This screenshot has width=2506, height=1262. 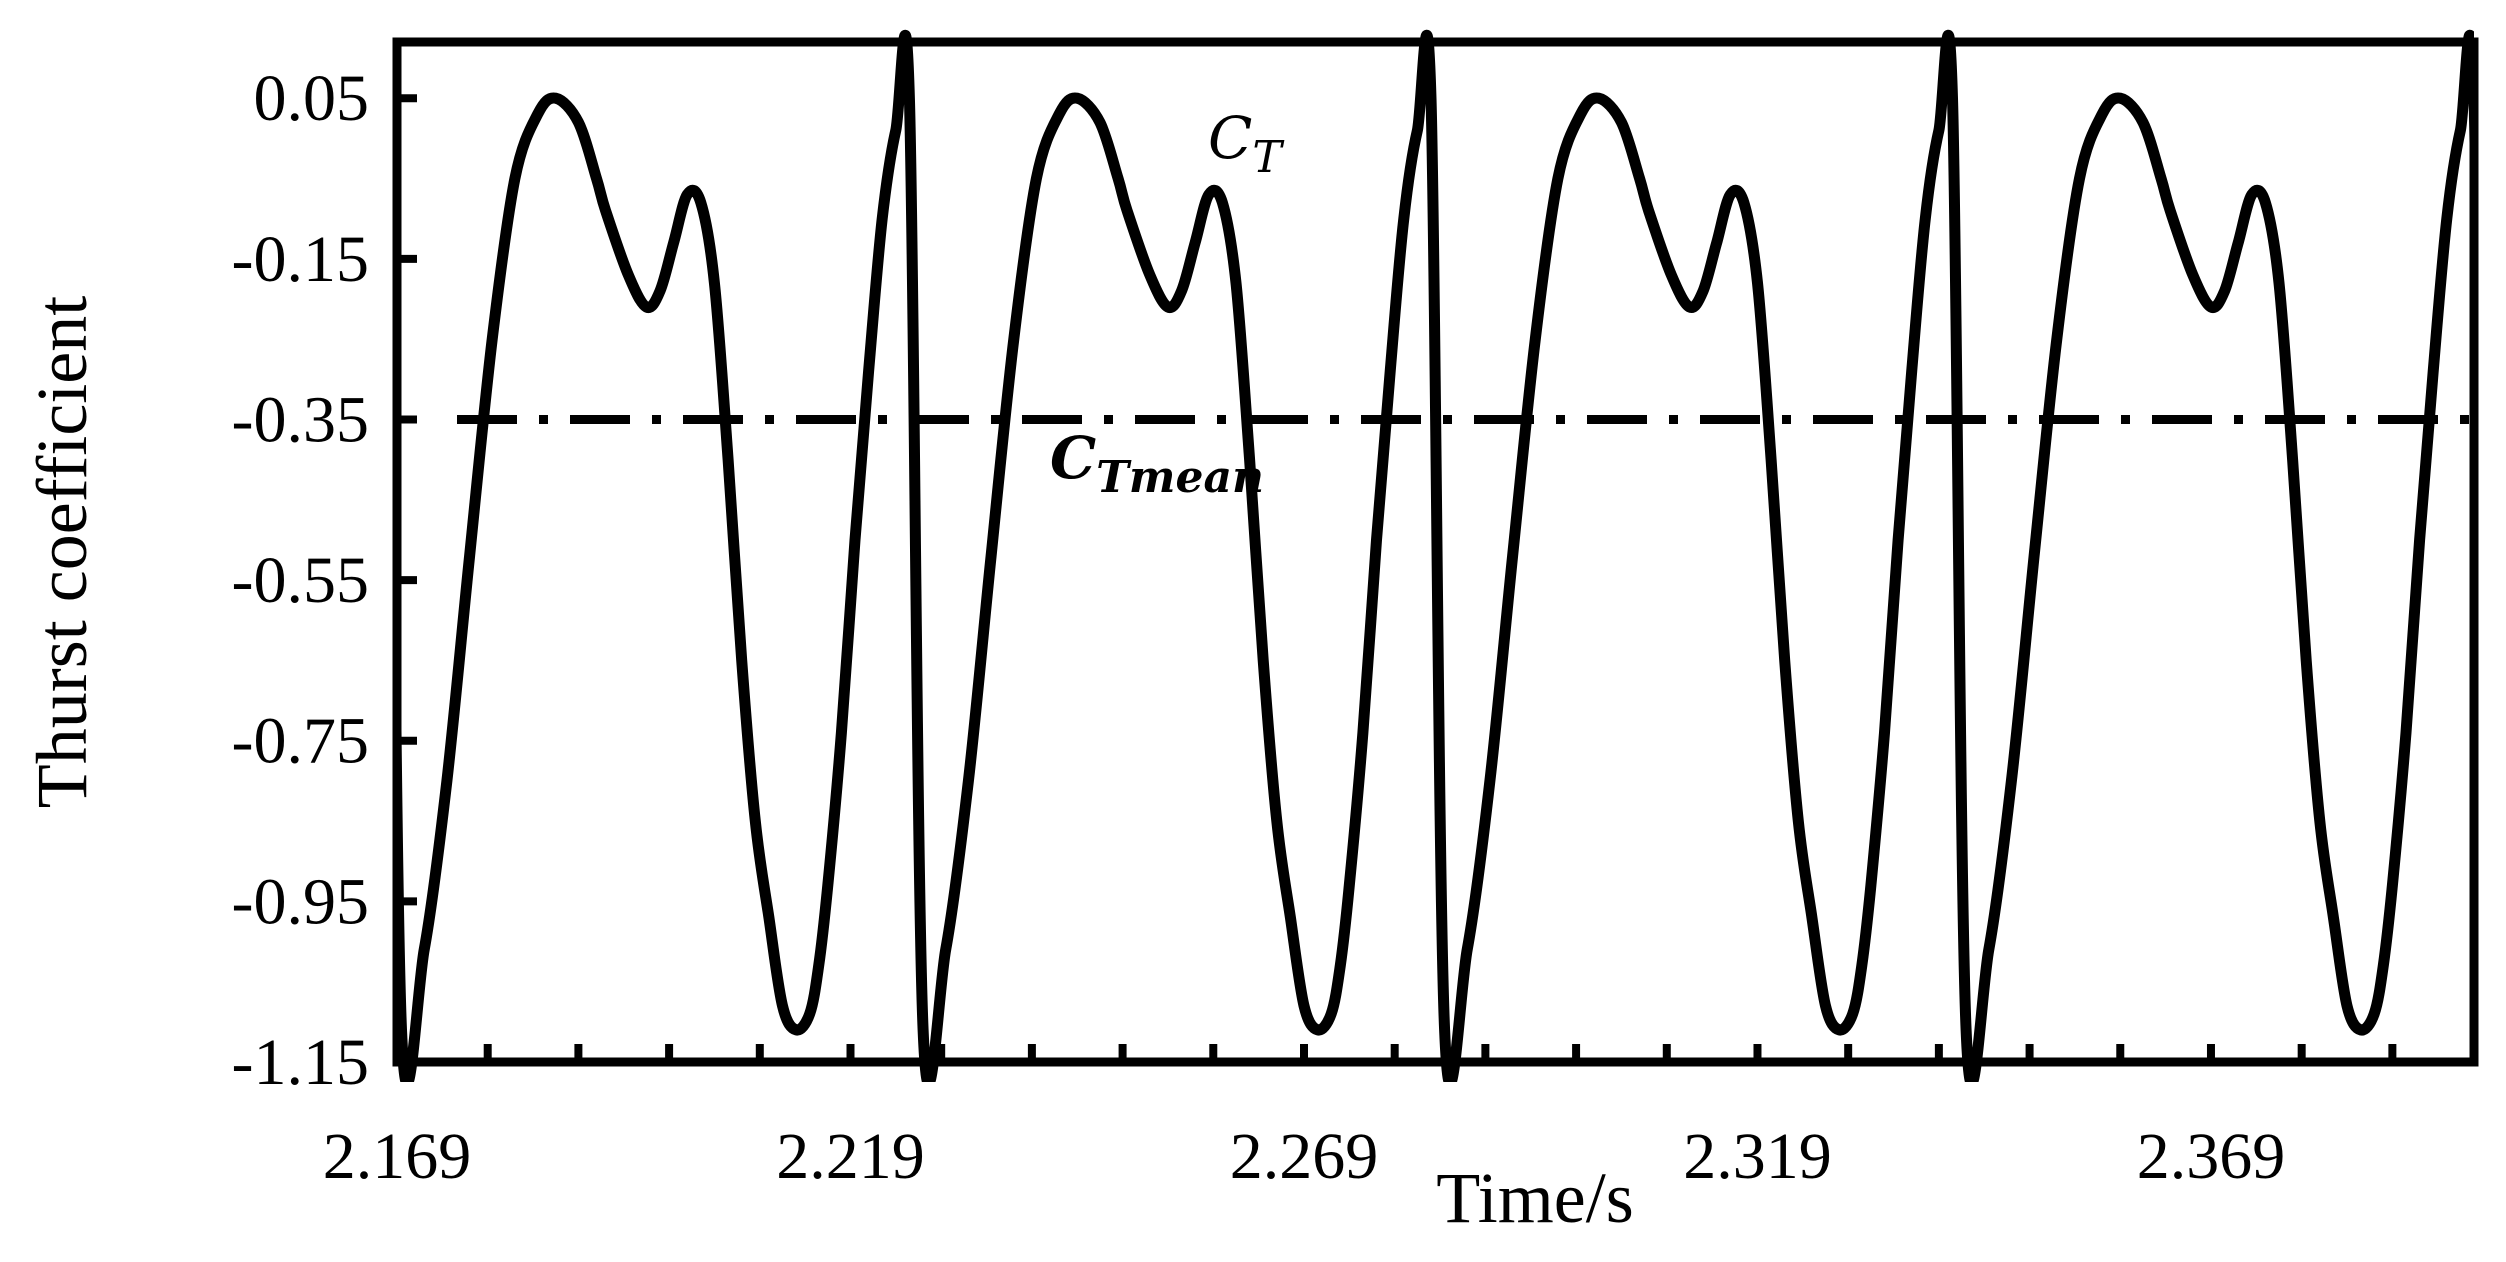 What do you see at coordinates (312, 98) in the screenshot?
I see `y-tick-label: 0.05` at bounding box center [312, 98].